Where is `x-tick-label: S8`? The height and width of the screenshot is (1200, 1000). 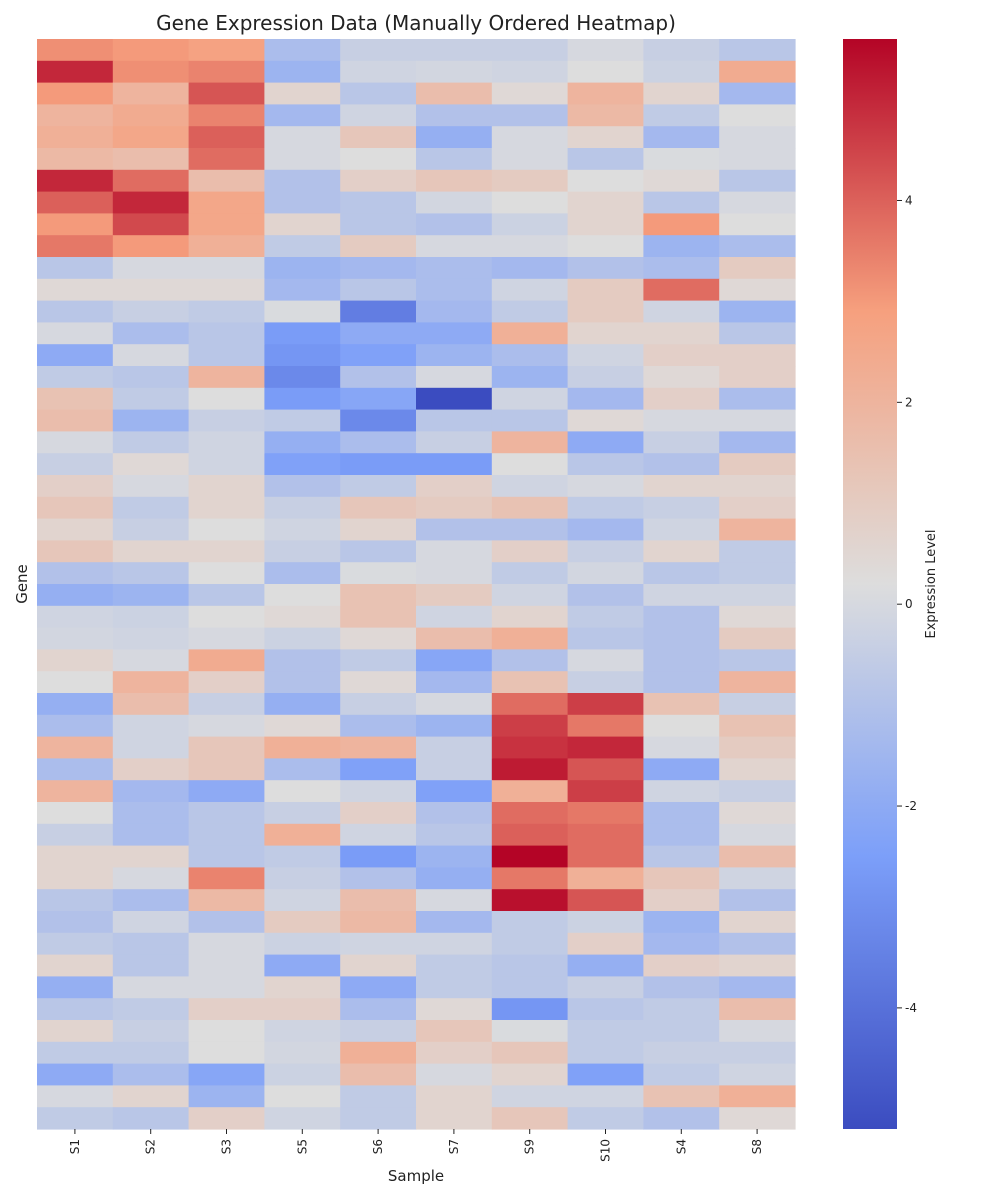 x-tick-label: S8 is located at coordinates (757, 1146).